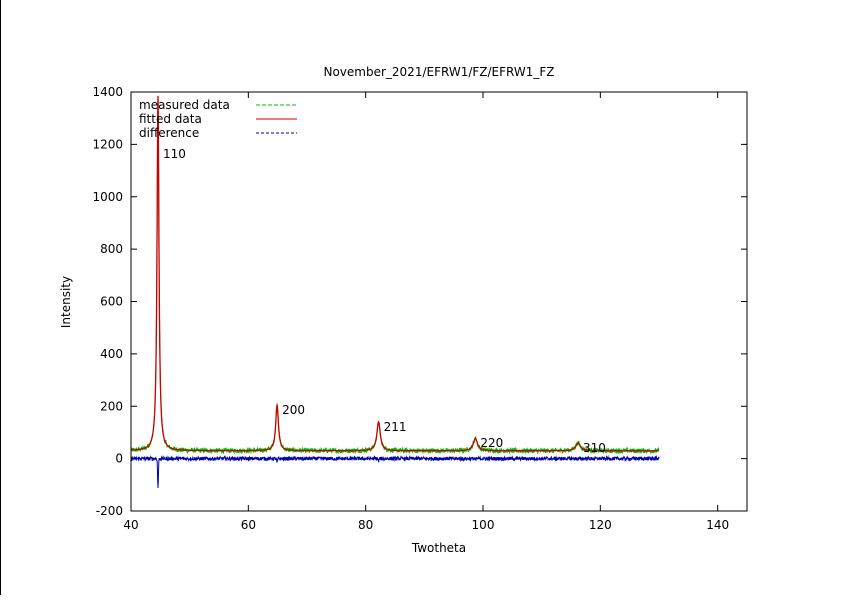 This screenshot has width=842, height=600. I want to click on y-tick-label: 1200, so click(107, 144).